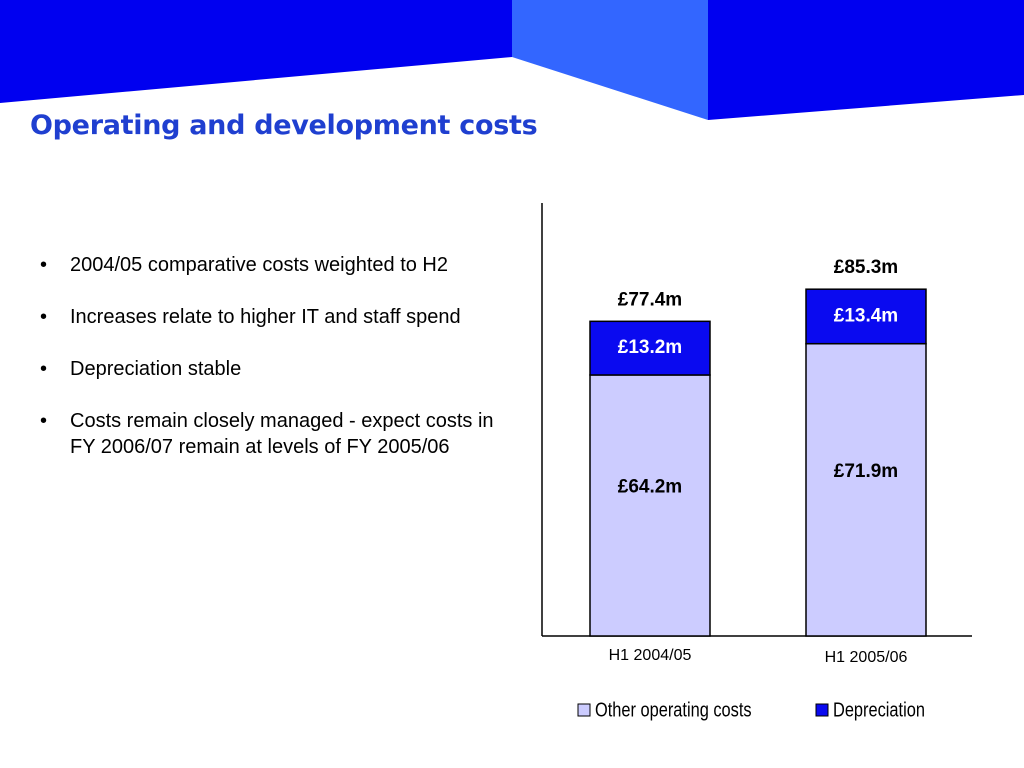 This screenshot has height=768, width=1024. I want to click on slide-title: Operating and development costs, so click(284, 125).